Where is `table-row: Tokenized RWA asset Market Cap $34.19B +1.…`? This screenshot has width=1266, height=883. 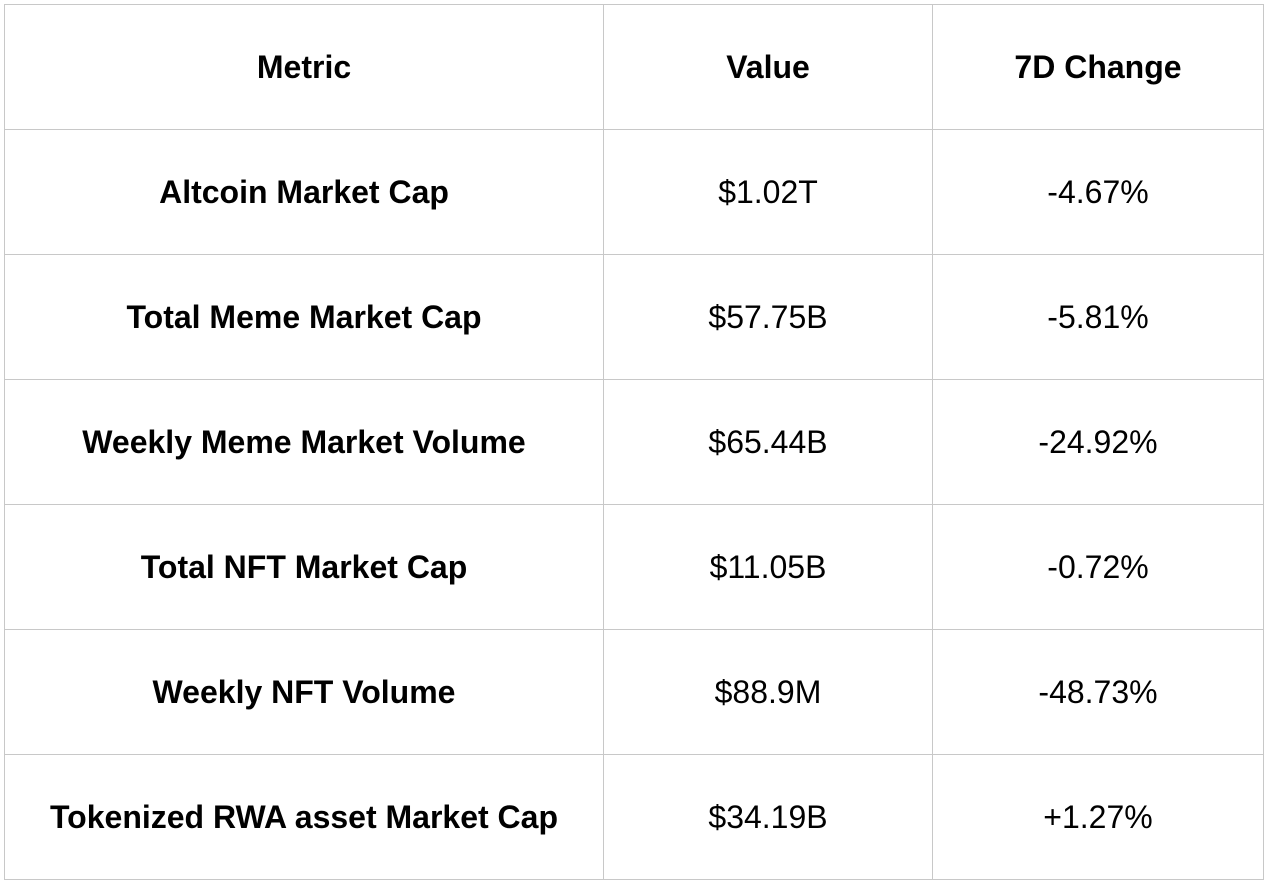 table-row: Tokenized RWA asset Market Cap $34.19B +1.… is located at coordinates (634, 817).